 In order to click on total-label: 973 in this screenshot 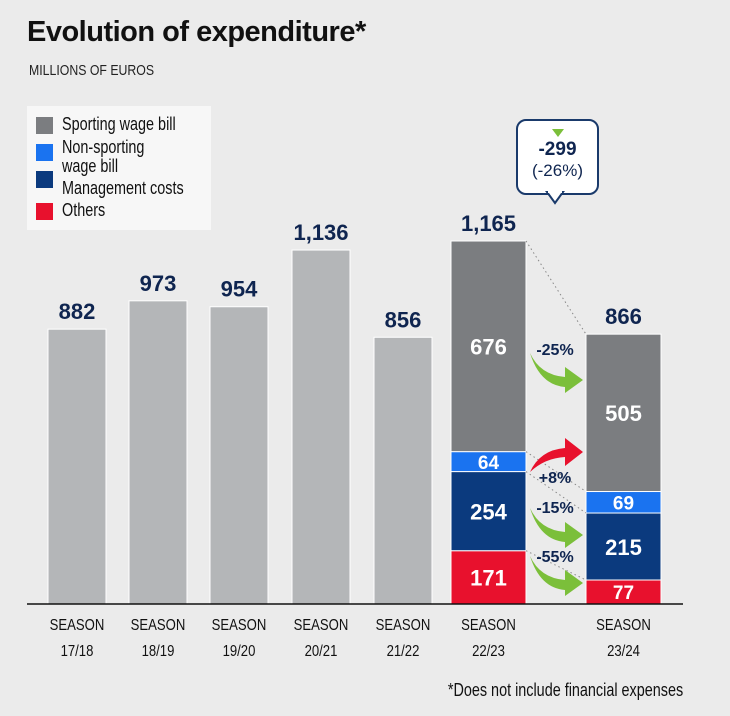, I will do `click(158, 283)`.